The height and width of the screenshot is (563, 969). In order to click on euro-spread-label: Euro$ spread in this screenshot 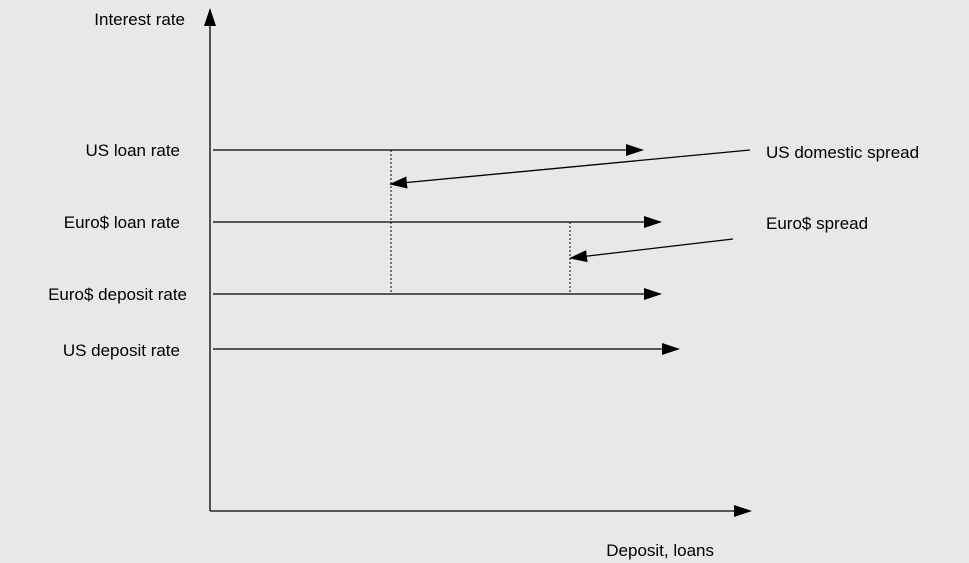, I will do `click(817, 223)`.